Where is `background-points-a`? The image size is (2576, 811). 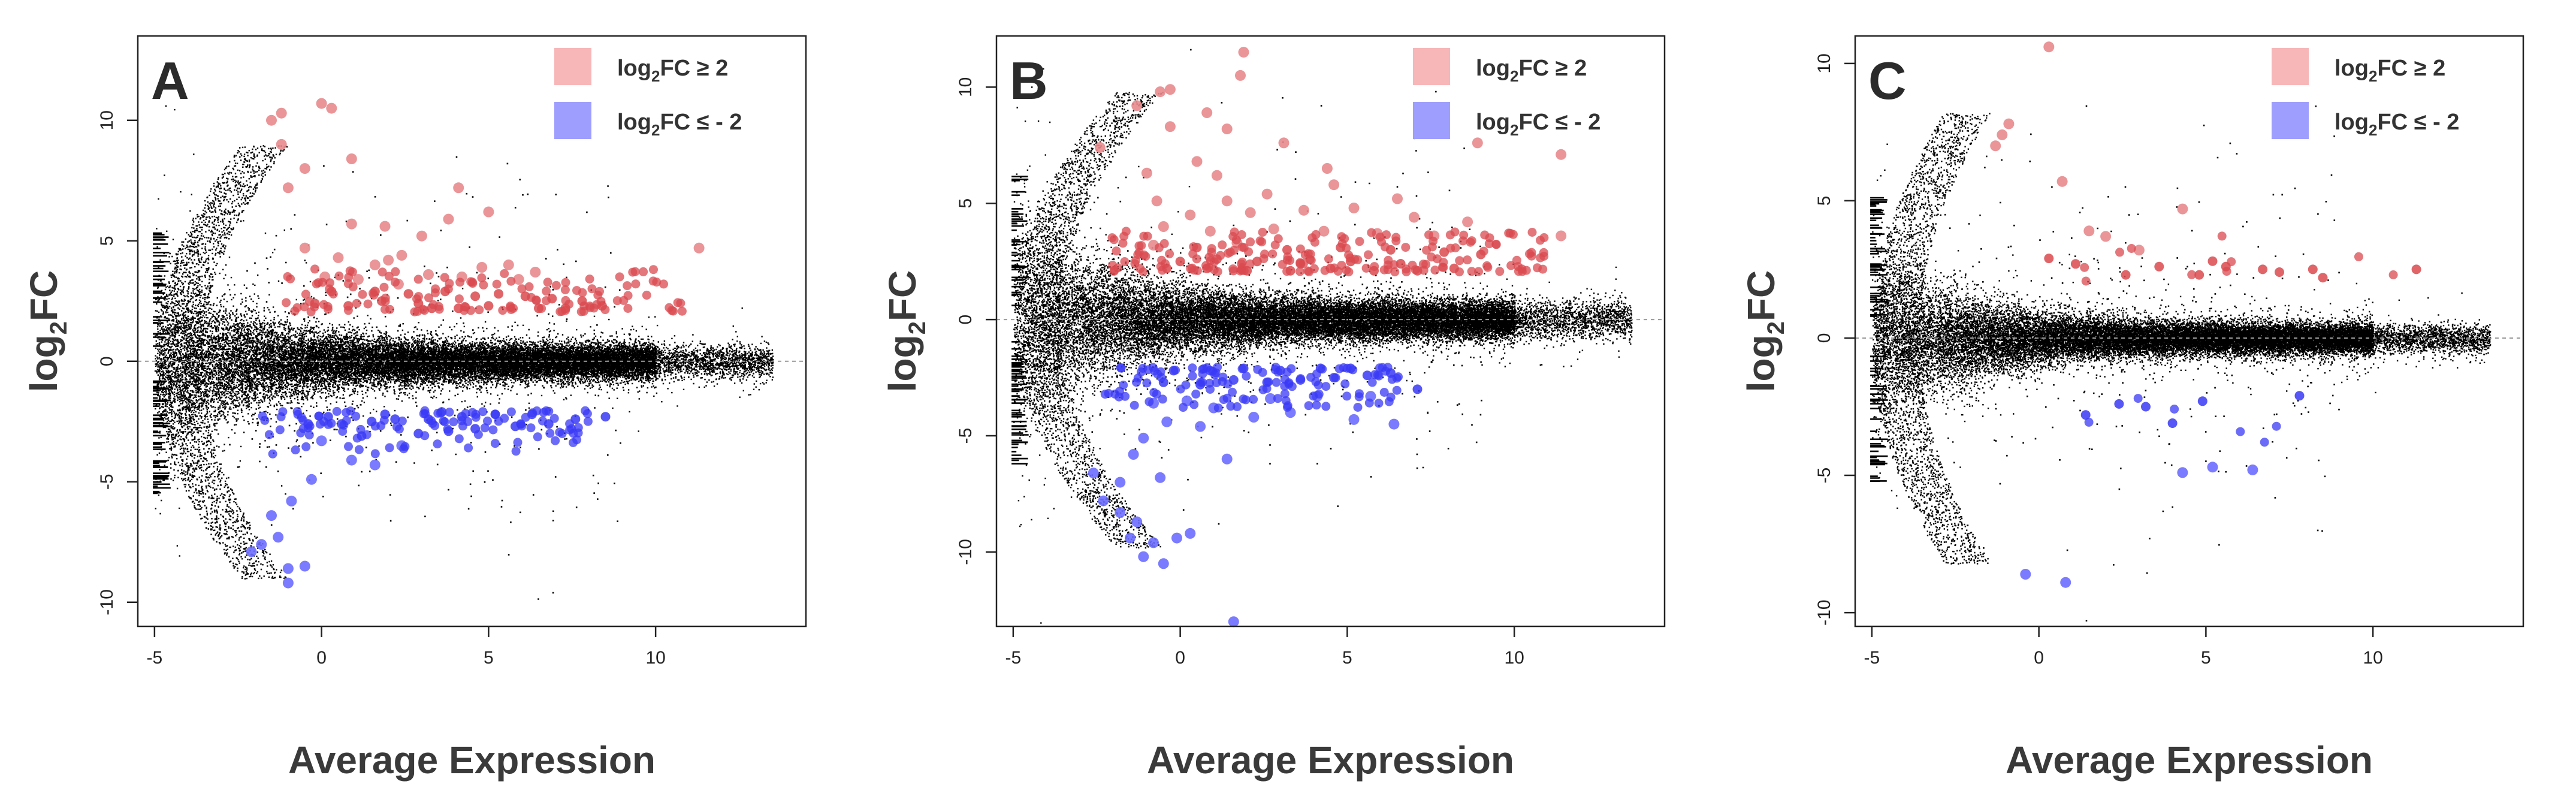 background-points-a is located at coordinates (464, 352).